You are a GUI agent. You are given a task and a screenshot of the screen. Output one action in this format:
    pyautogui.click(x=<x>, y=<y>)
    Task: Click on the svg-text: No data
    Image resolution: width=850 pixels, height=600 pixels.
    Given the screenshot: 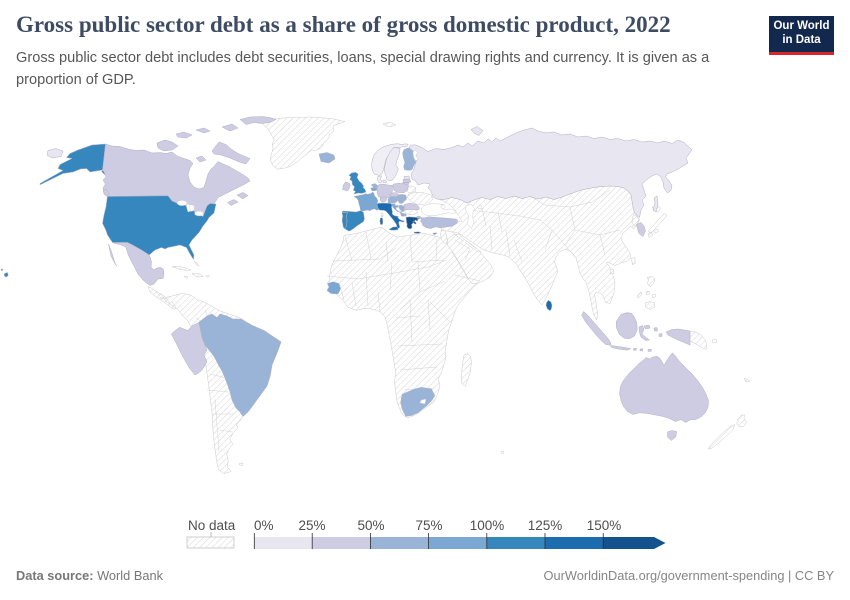 What is the action you would take?
    pyautogui.click(x=212, y=525)
    